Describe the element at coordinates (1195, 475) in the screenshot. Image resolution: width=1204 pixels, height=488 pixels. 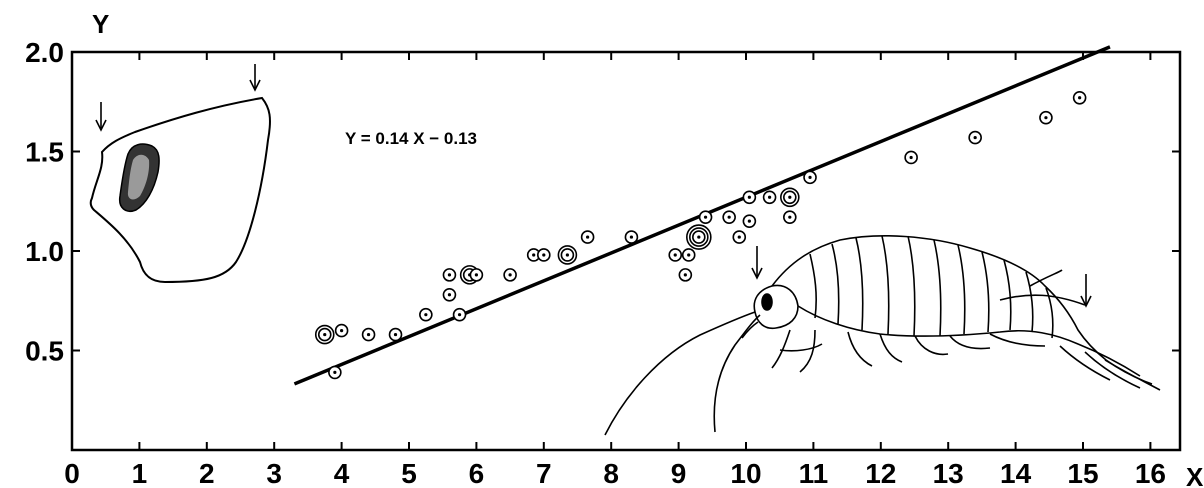
I see `x-axis-label: X` at that location.